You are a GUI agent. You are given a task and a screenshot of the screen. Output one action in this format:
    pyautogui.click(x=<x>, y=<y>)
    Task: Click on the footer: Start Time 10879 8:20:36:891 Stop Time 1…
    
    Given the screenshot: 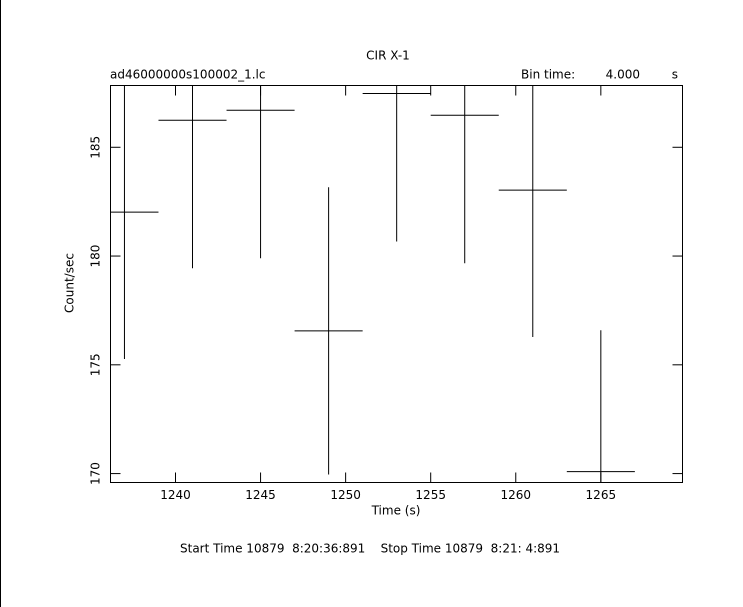 What is the action you would take?
    pyautogui.click(x=370, y=549)
    